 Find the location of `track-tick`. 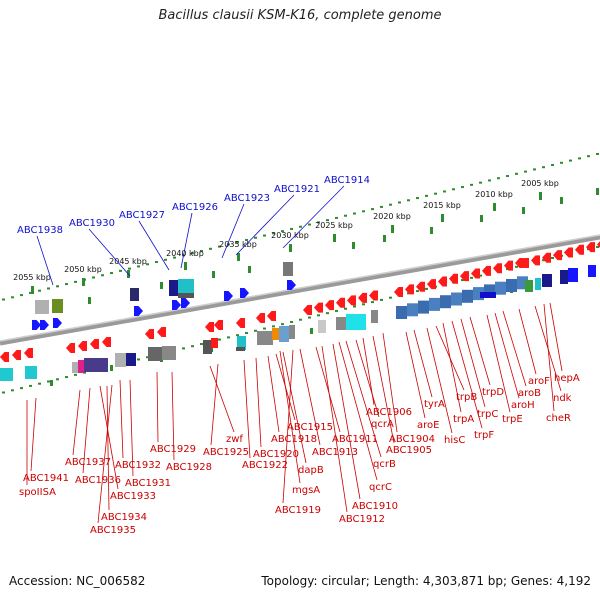

track-tick is located at coordinates (111, 368).